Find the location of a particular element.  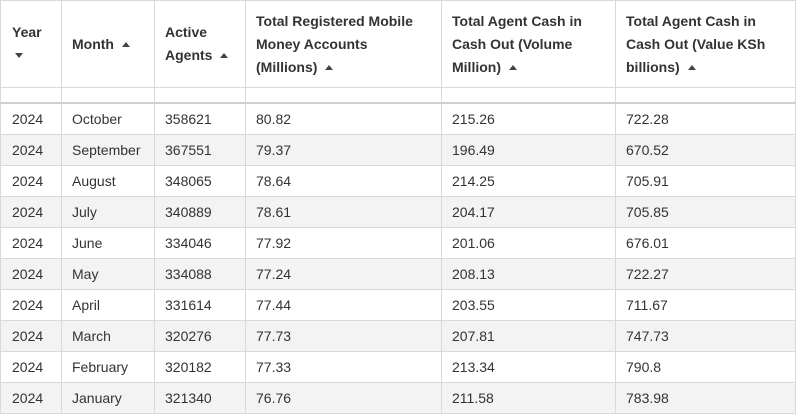

cell-registered-accounts: 77.24 is located at coordinates (343, 274).